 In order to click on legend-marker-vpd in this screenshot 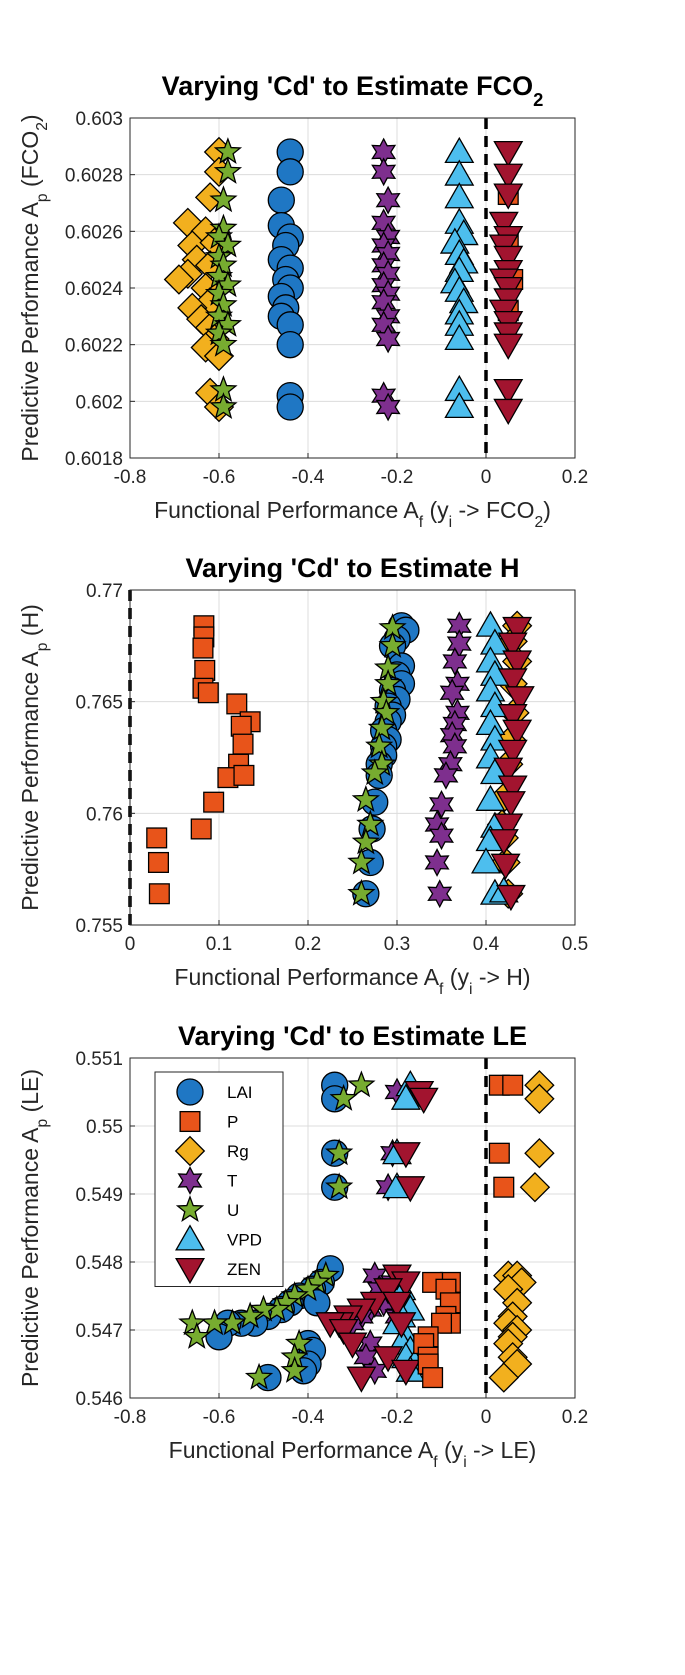, I will do `click(190, 1237)`.